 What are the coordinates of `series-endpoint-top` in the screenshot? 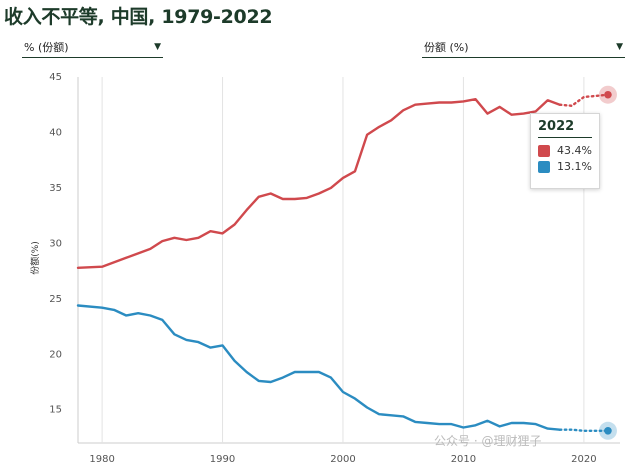 It's located at (608, 94).